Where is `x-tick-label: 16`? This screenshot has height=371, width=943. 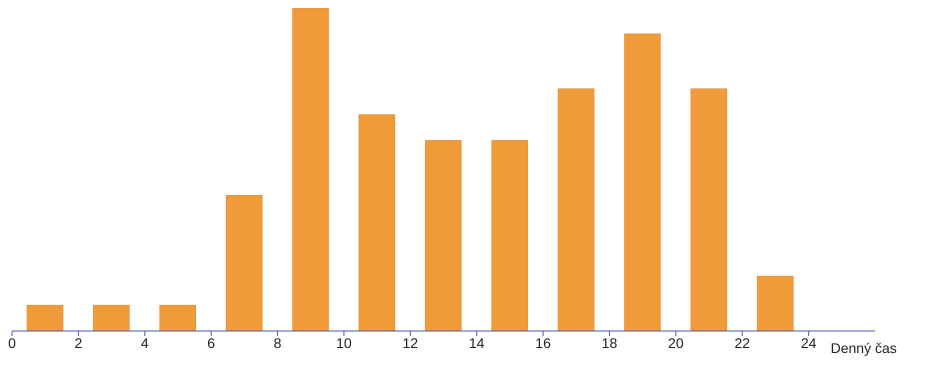 x-tick-label: 16 is located at coordinates (543, 342).